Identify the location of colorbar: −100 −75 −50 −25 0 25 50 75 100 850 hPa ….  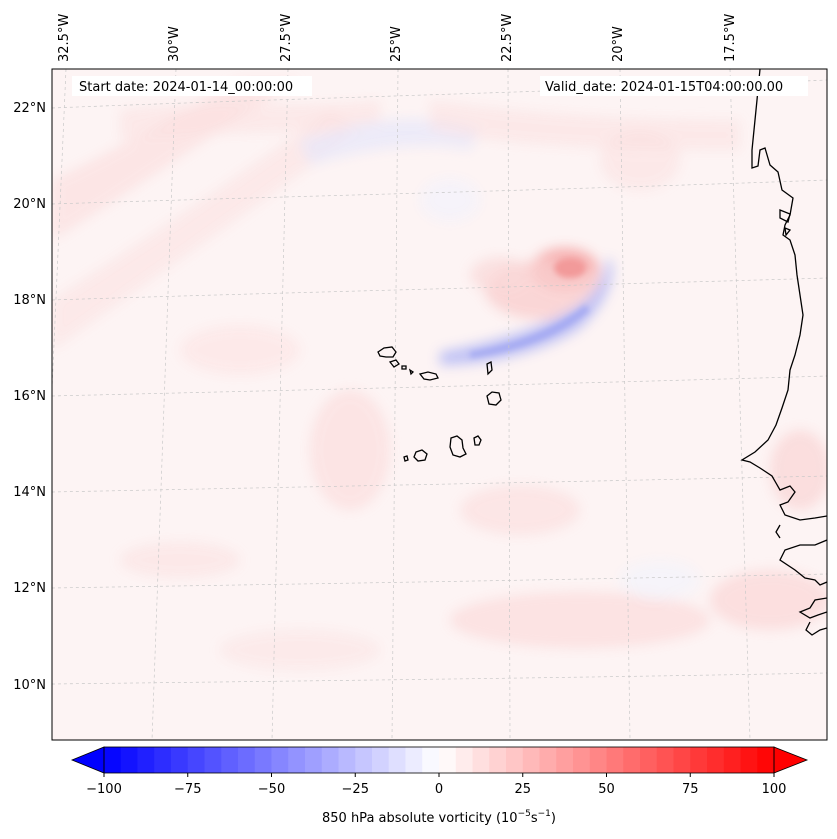
(439, 786).